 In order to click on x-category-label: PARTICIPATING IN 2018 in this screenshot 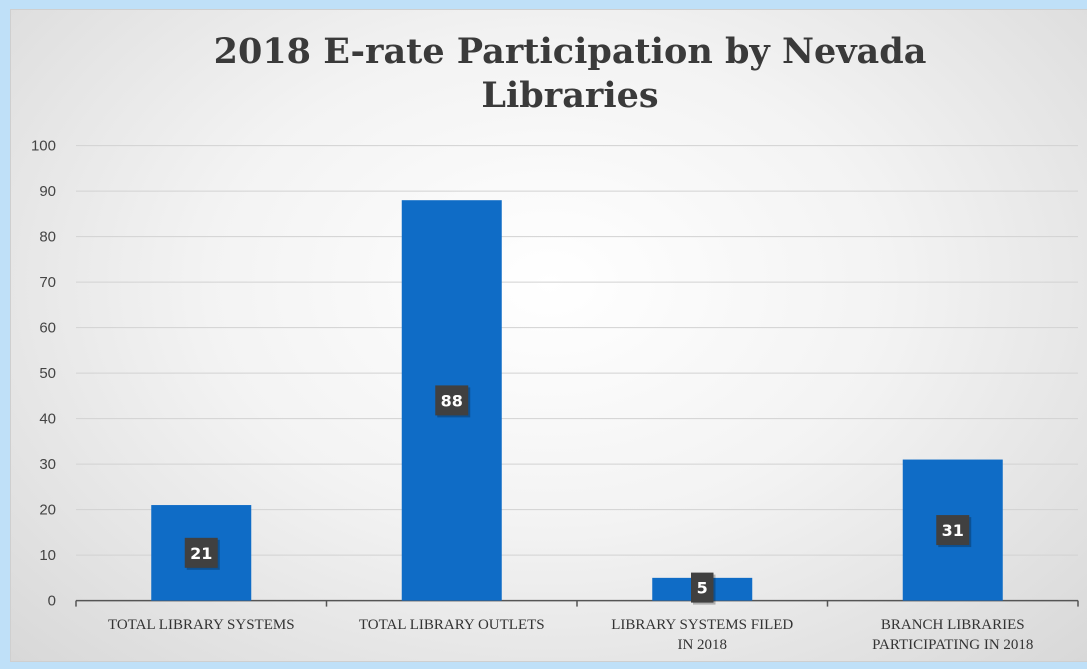, I will do `click(952, 645)`.